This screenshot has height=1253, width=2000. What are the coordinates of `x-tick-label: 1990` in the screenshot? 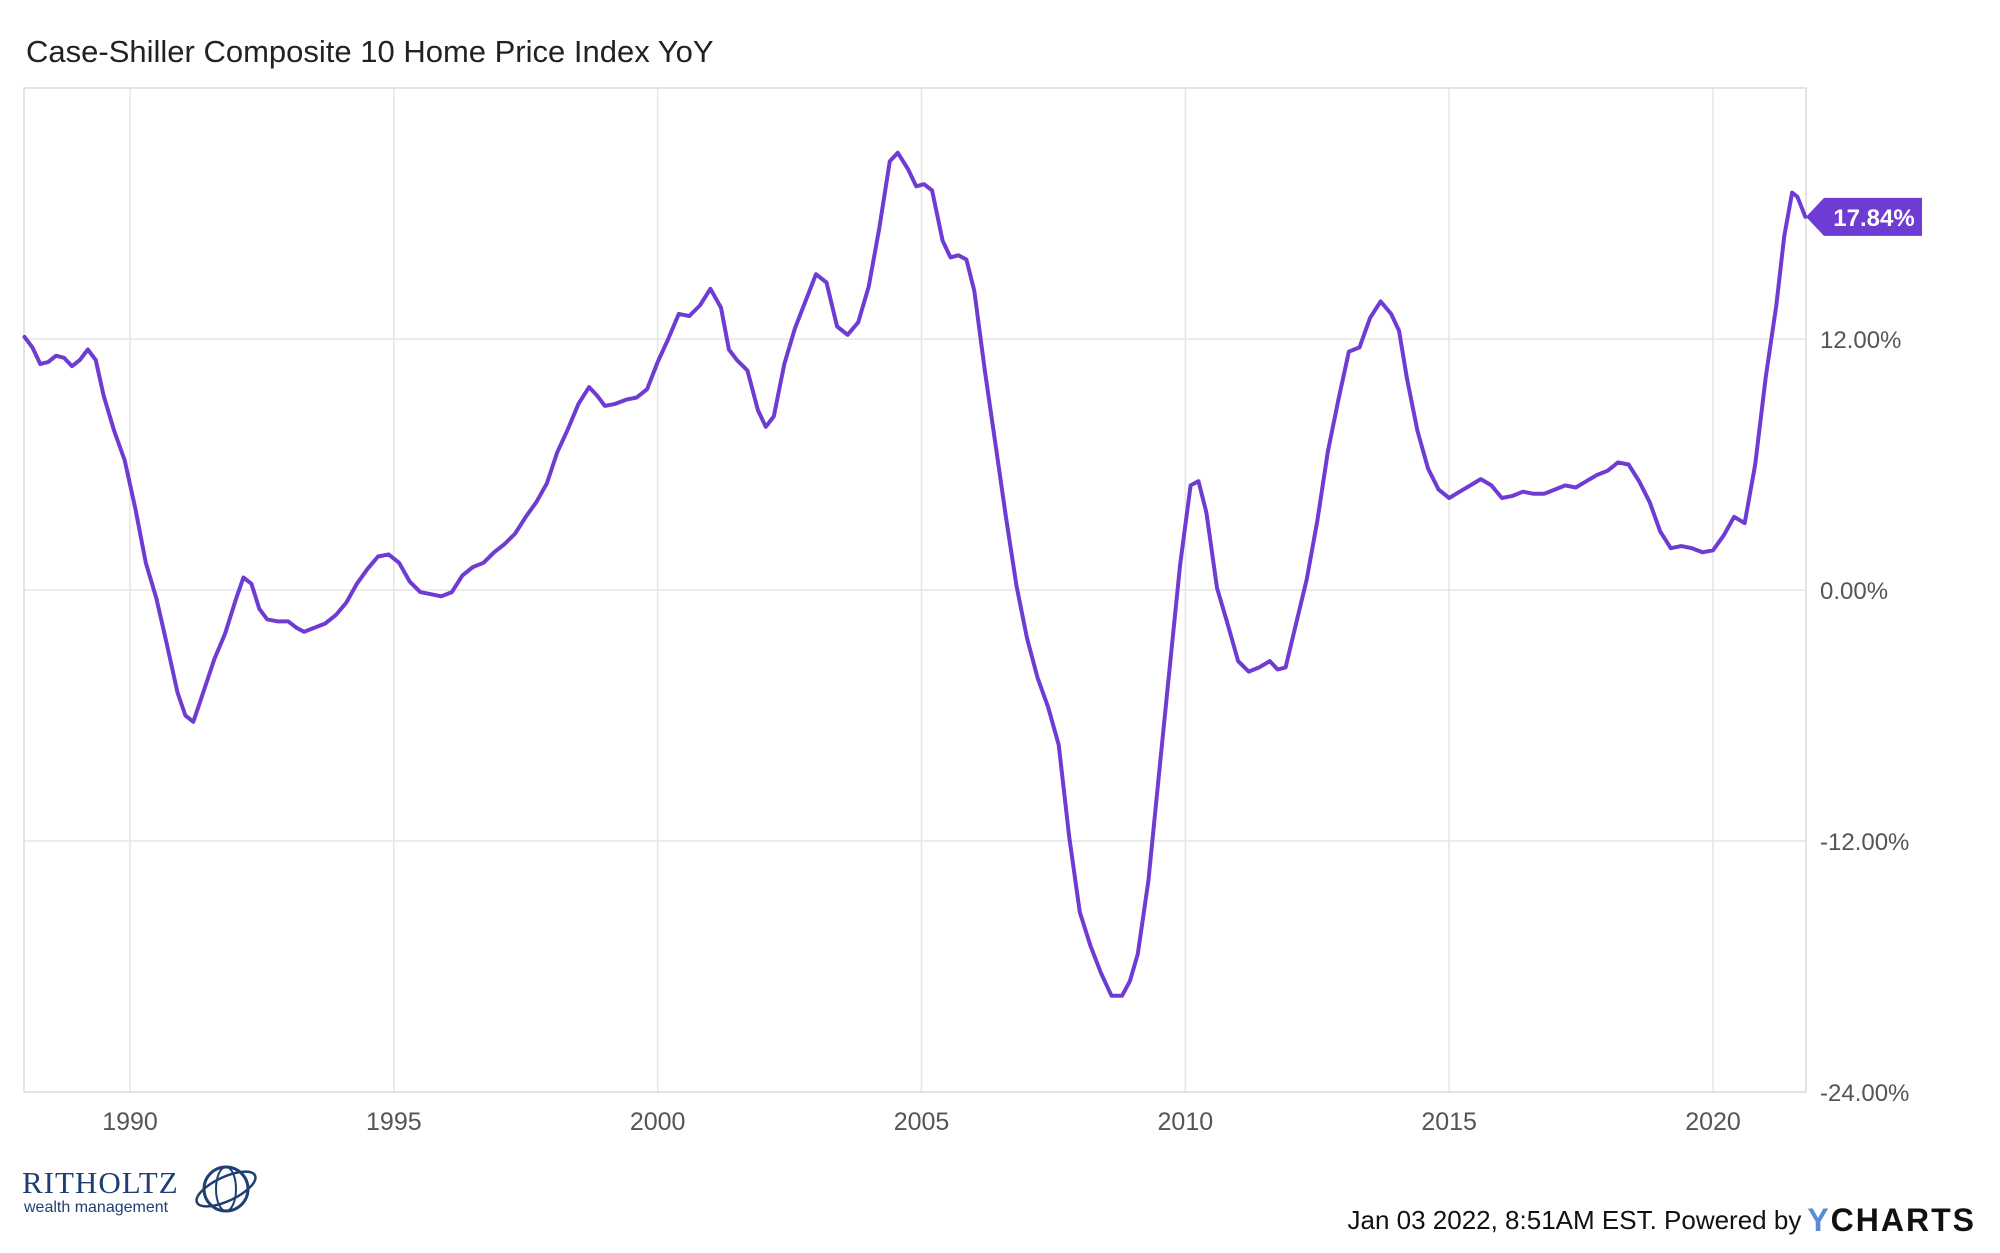 It's located at (130, 1122).